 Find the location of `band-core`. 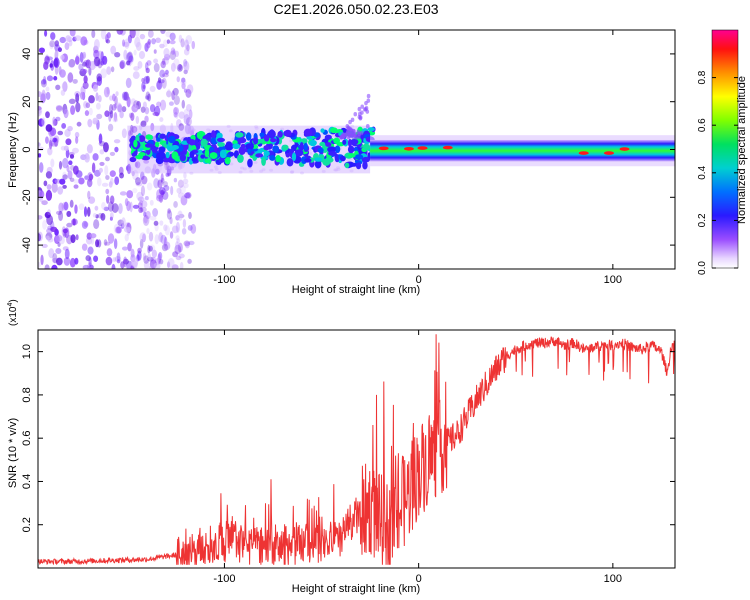

band-core is located at coordinates (522, 150).